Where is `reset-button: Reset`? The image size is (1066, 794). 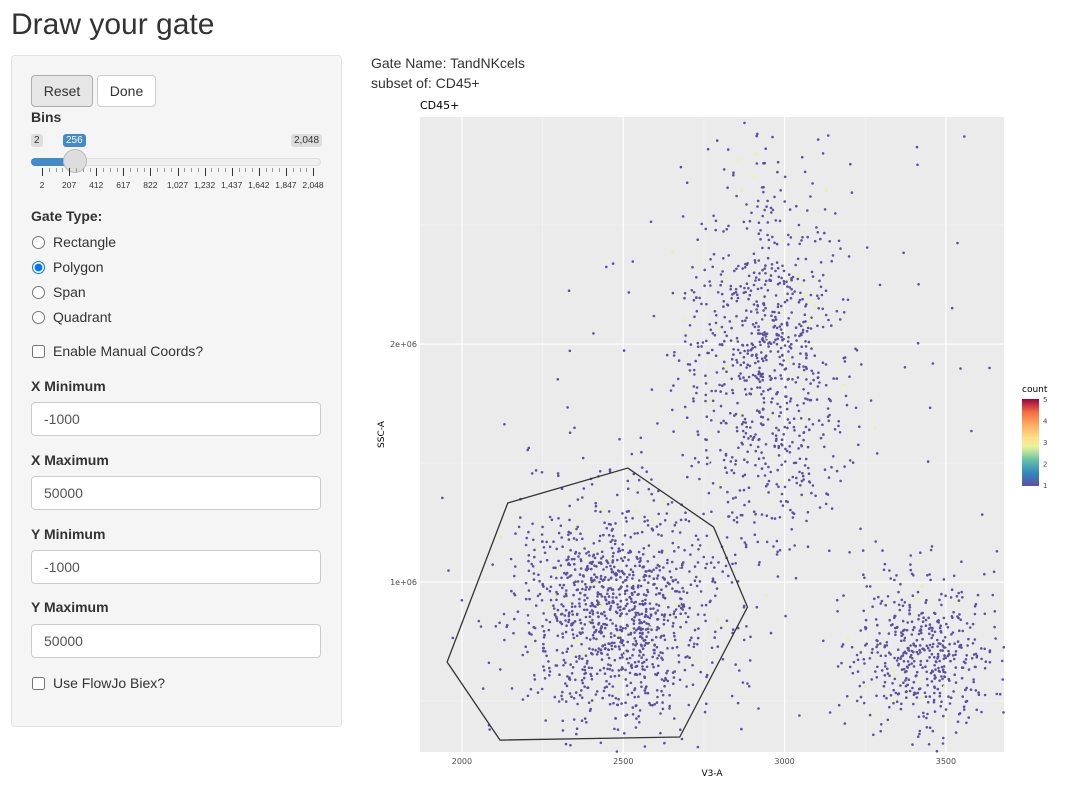 reset-button: Reset is located at coordinates (62, 91).